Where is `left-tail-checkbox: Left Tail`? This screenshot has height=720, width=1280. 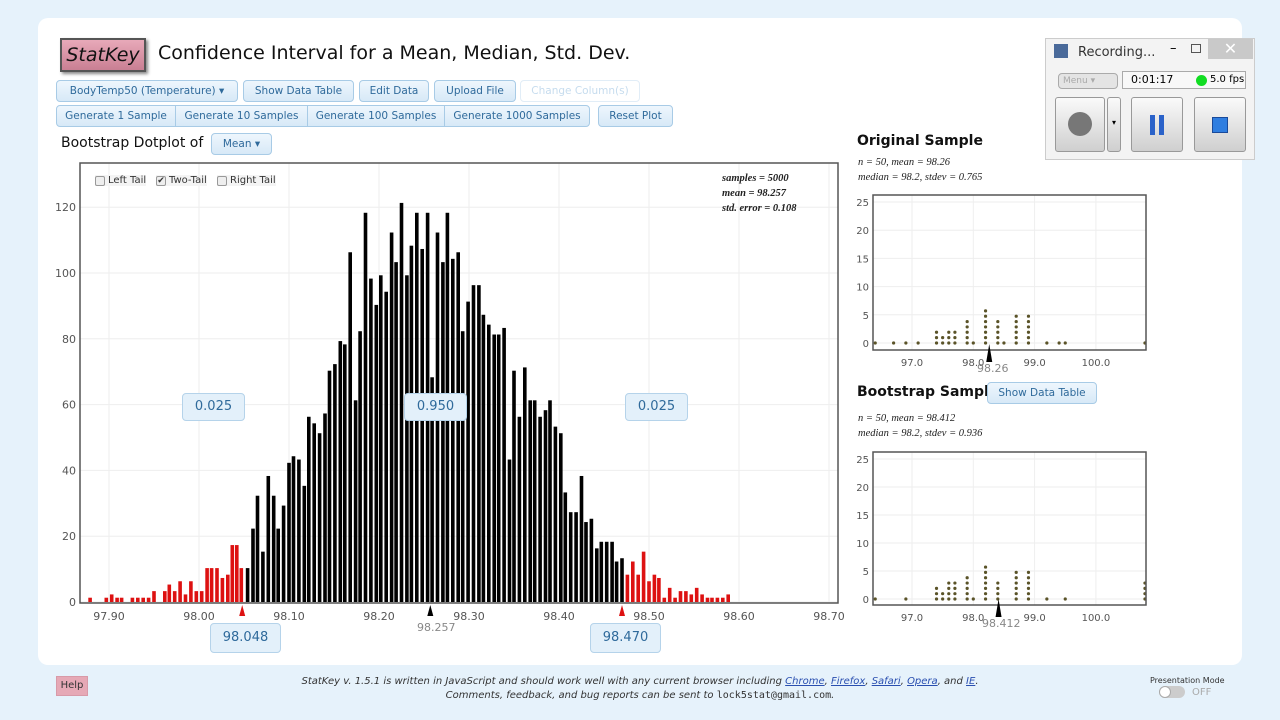
left-tail-checkbox: Left Tail is located at coordinates (121, 180).